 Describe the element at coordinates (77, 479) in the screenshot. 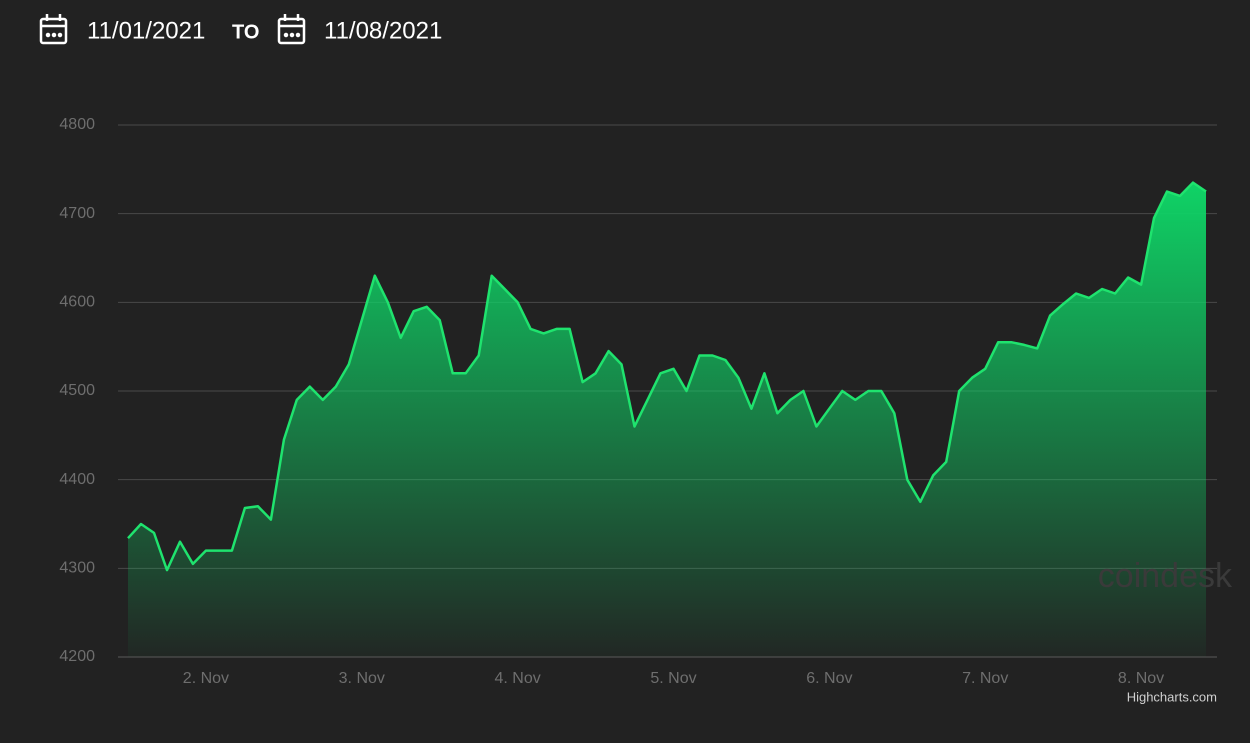

I see `y-tick-label: 4400` at that location.